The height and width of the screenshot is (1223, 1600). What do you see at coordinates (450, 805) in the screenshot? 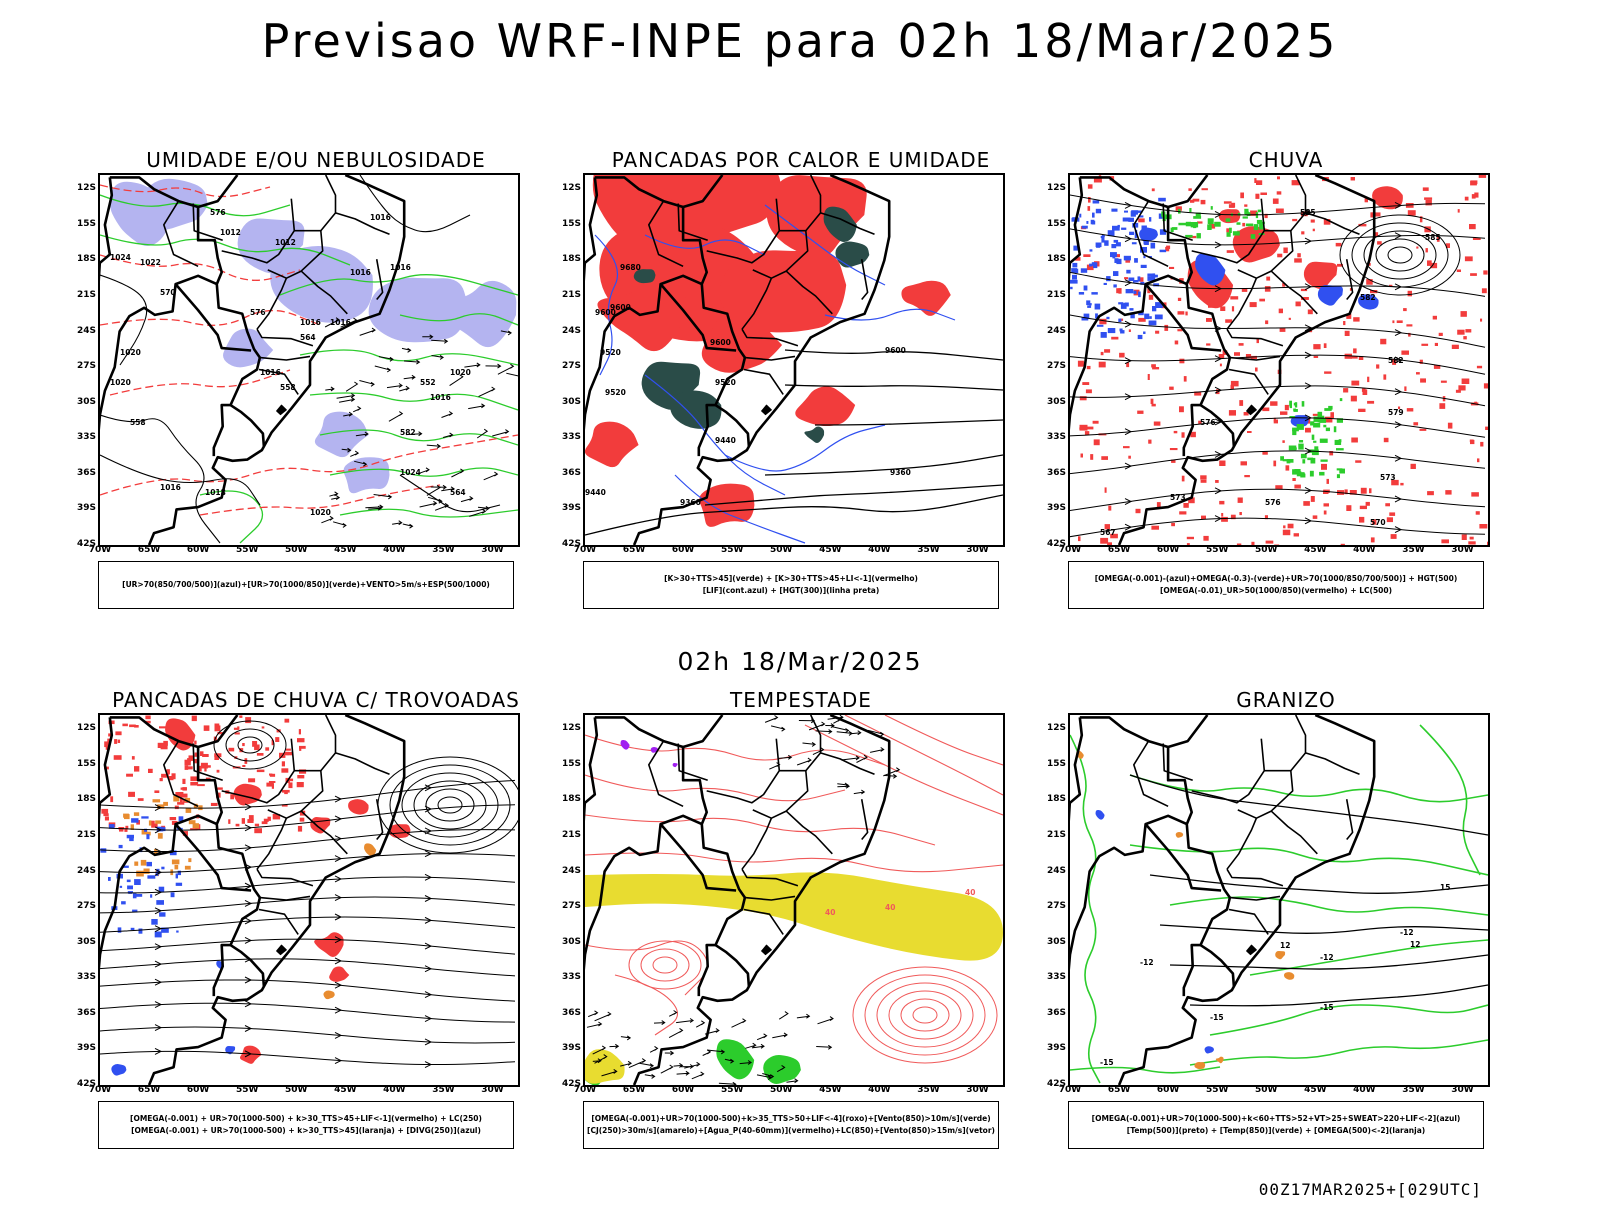
I see `upper-level-high-ring` at bounding box center [450, 805].